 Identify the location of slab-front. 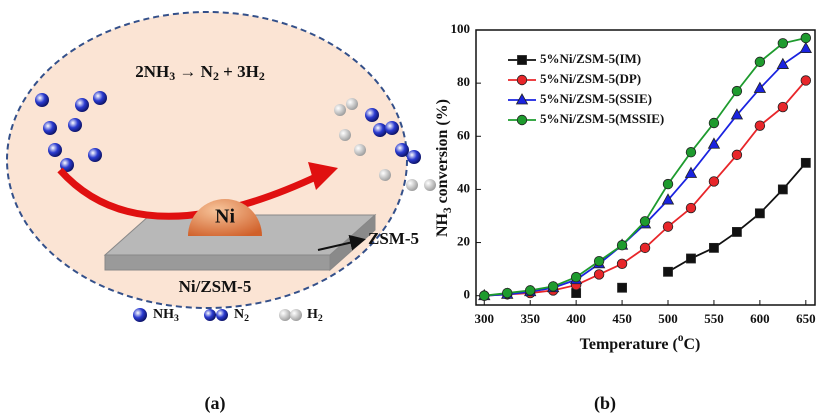
(217, 262).